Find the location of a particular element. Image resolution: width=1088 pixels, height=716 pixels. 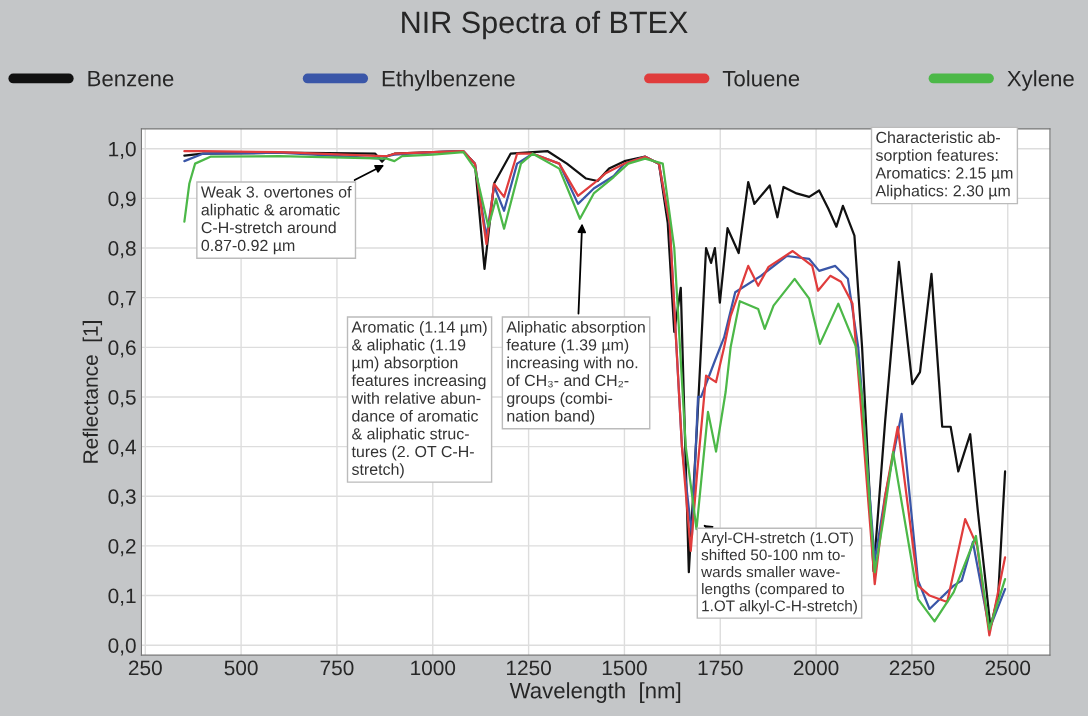

y-tick-label: 0,8 is located at coordinates (122, 250).